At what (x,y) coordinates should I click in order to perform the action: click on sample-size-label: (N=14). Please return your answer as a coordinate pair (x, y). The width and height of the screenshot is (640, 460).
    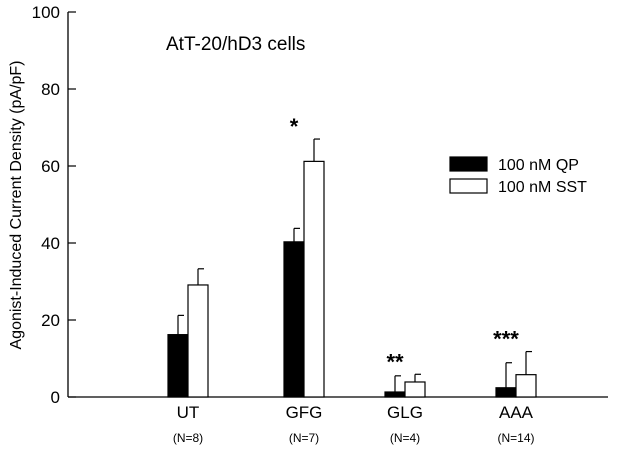
    Looking at the image, I should click on (515, 438).